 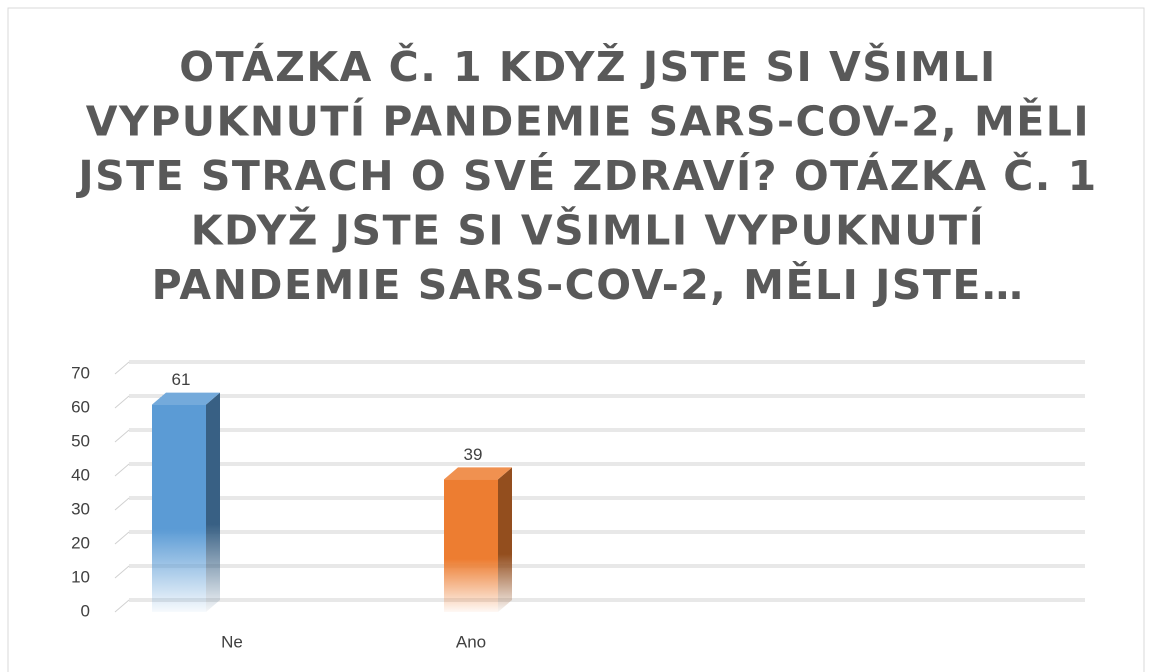 What do you see at coordinates (181, 379) in the screenshot?
I see `data-label: 61` at bounding box center [181, 379].